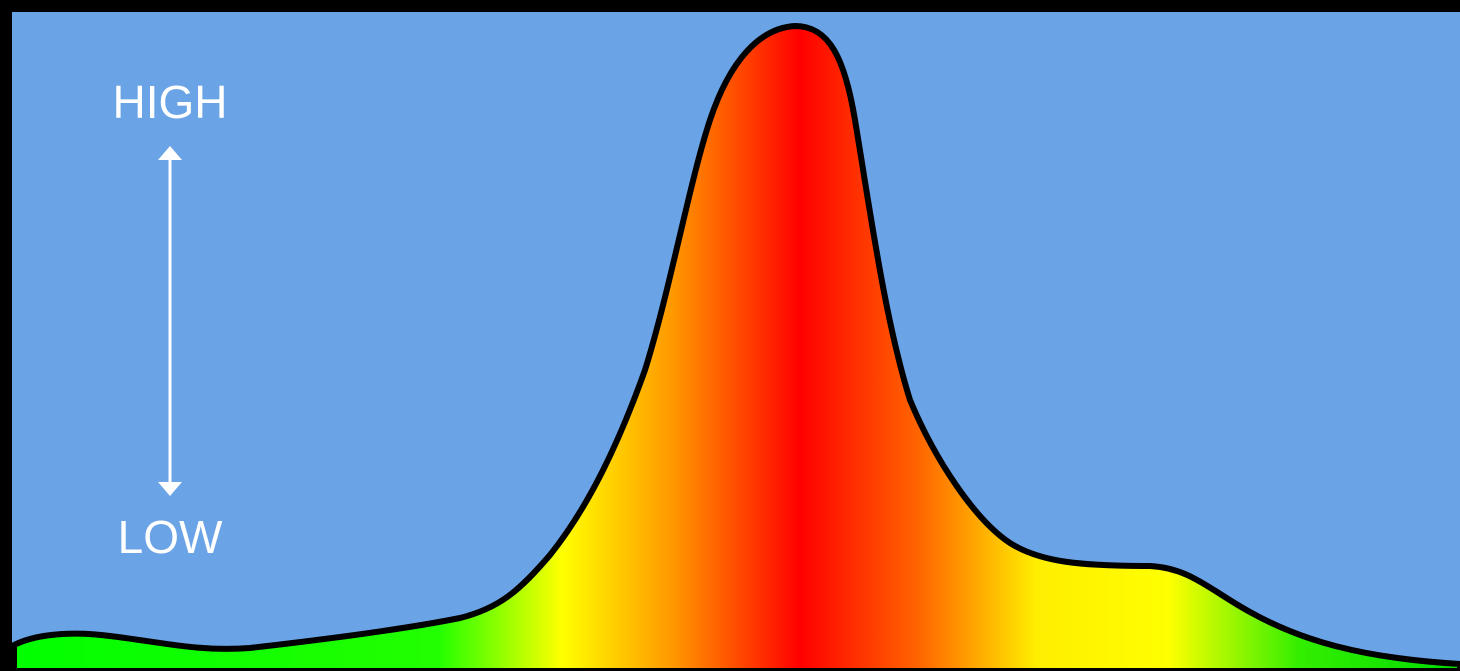 The image size is (1460, 671). What do you see at coordinates (170, 102) in the screenshot?
I see `high-label: HIGH` at bounding box center [170, 102].